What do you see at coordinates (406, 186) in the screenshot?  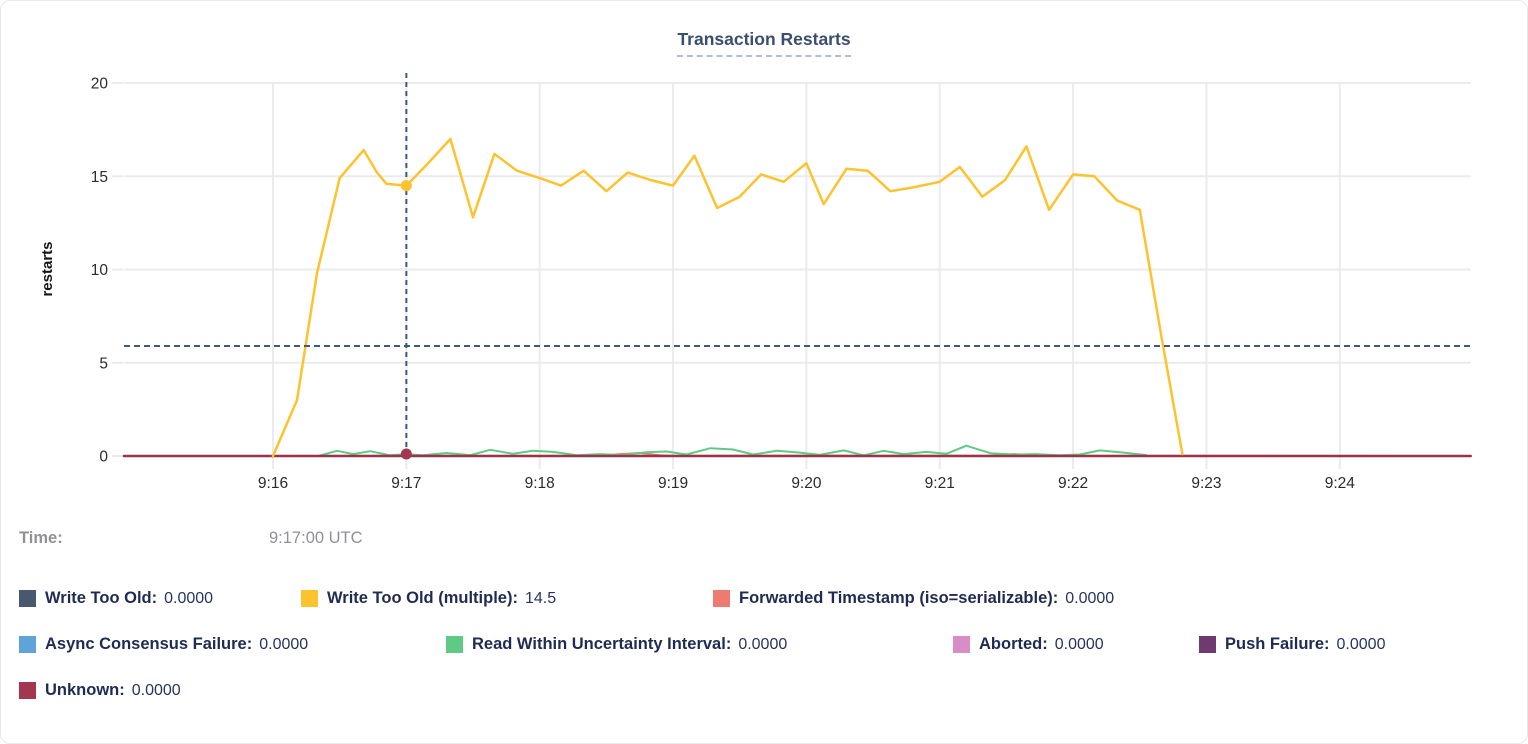 I see `hover-dot-write-too-old-multiple` at bounding box center [406, 186].